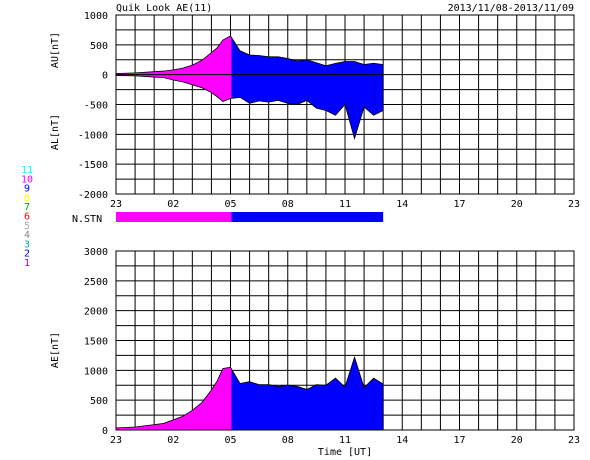 The height and width of the screenshot is (460, 590). Describe the element at coordinates (307, 88) in the screenshot. I see `au-al-fill-blue` at that location.